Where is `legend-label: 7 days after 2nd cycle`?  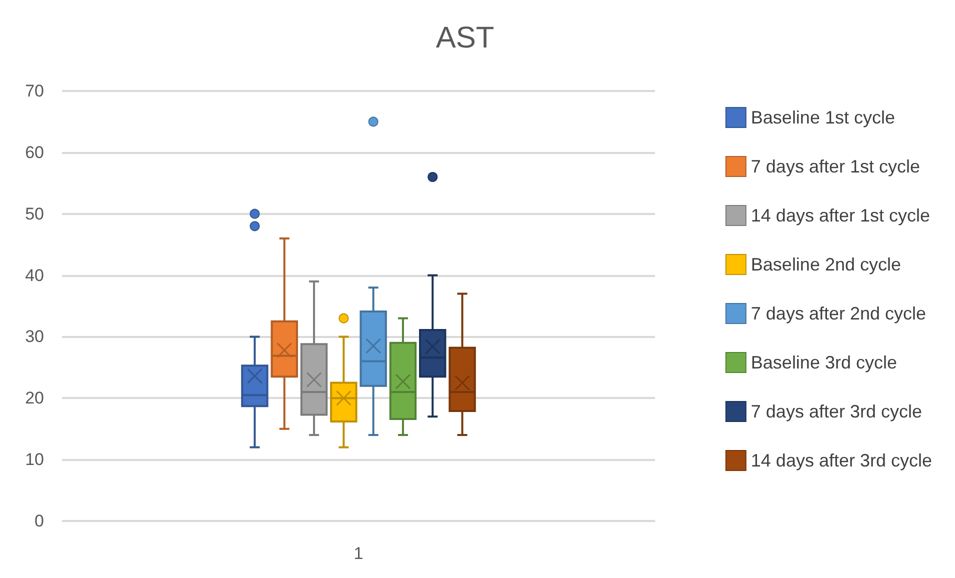 legend-label: 7 days after 2nd cycle is located at coordinates (838, 314).